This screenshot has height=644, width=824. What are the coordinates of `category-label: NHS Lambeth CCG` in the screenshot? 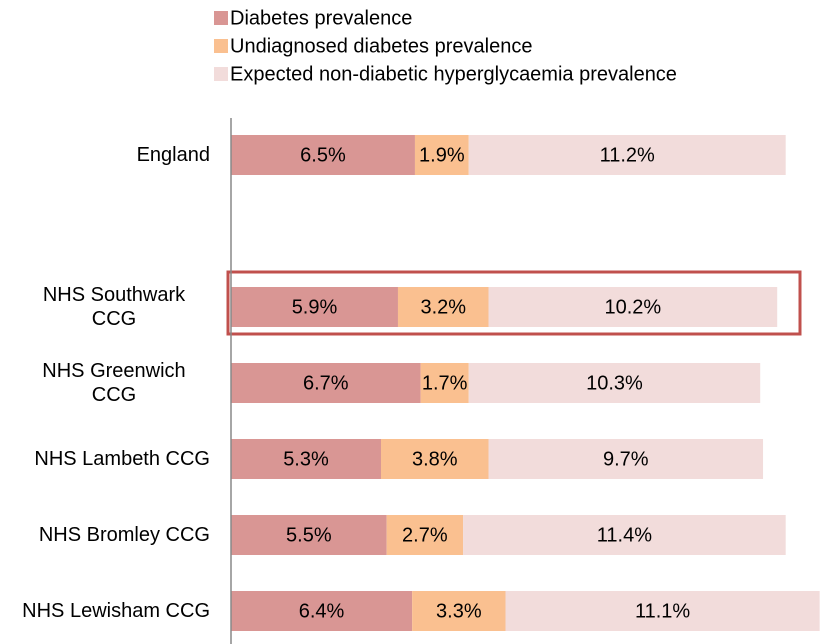 It's located at (110, 459).